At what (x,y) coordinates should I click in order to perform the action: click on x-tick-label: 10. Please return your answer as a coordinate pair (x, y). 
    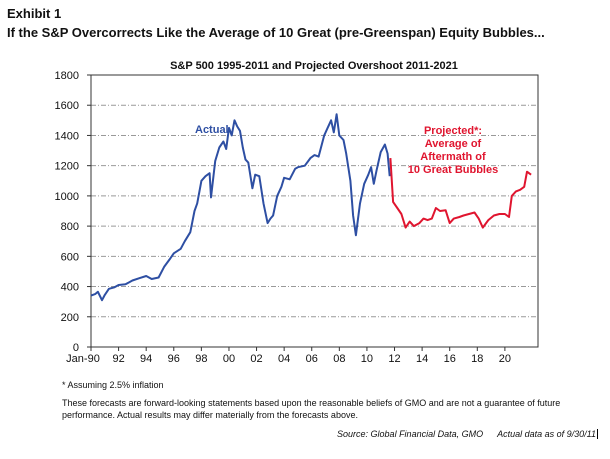
    Looking at the image, I should click on (367, 359).